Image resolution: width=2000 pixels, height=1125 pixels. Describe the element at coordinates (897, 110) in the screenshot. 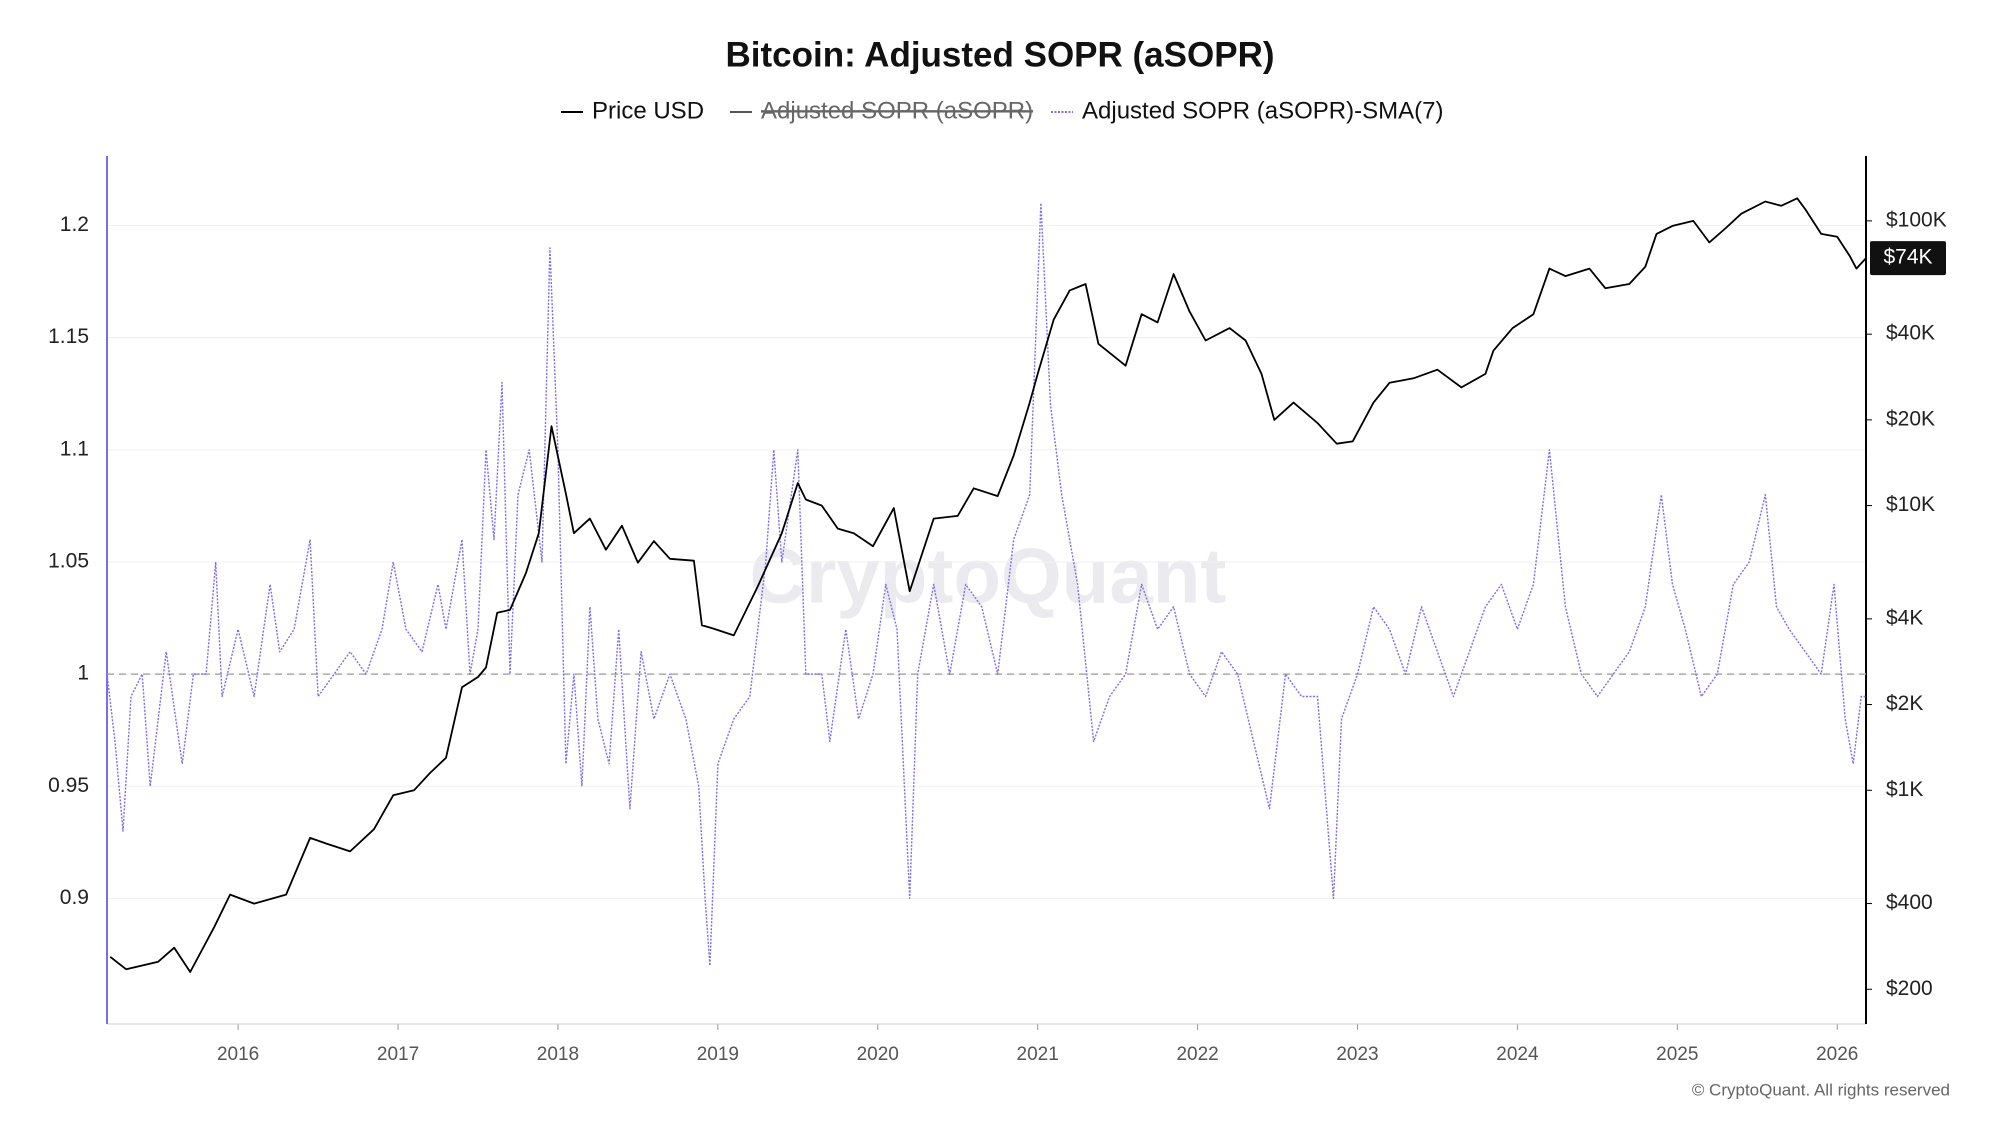

I see `legend-label: Adjusted SOPR (aSOPR)` at that location.